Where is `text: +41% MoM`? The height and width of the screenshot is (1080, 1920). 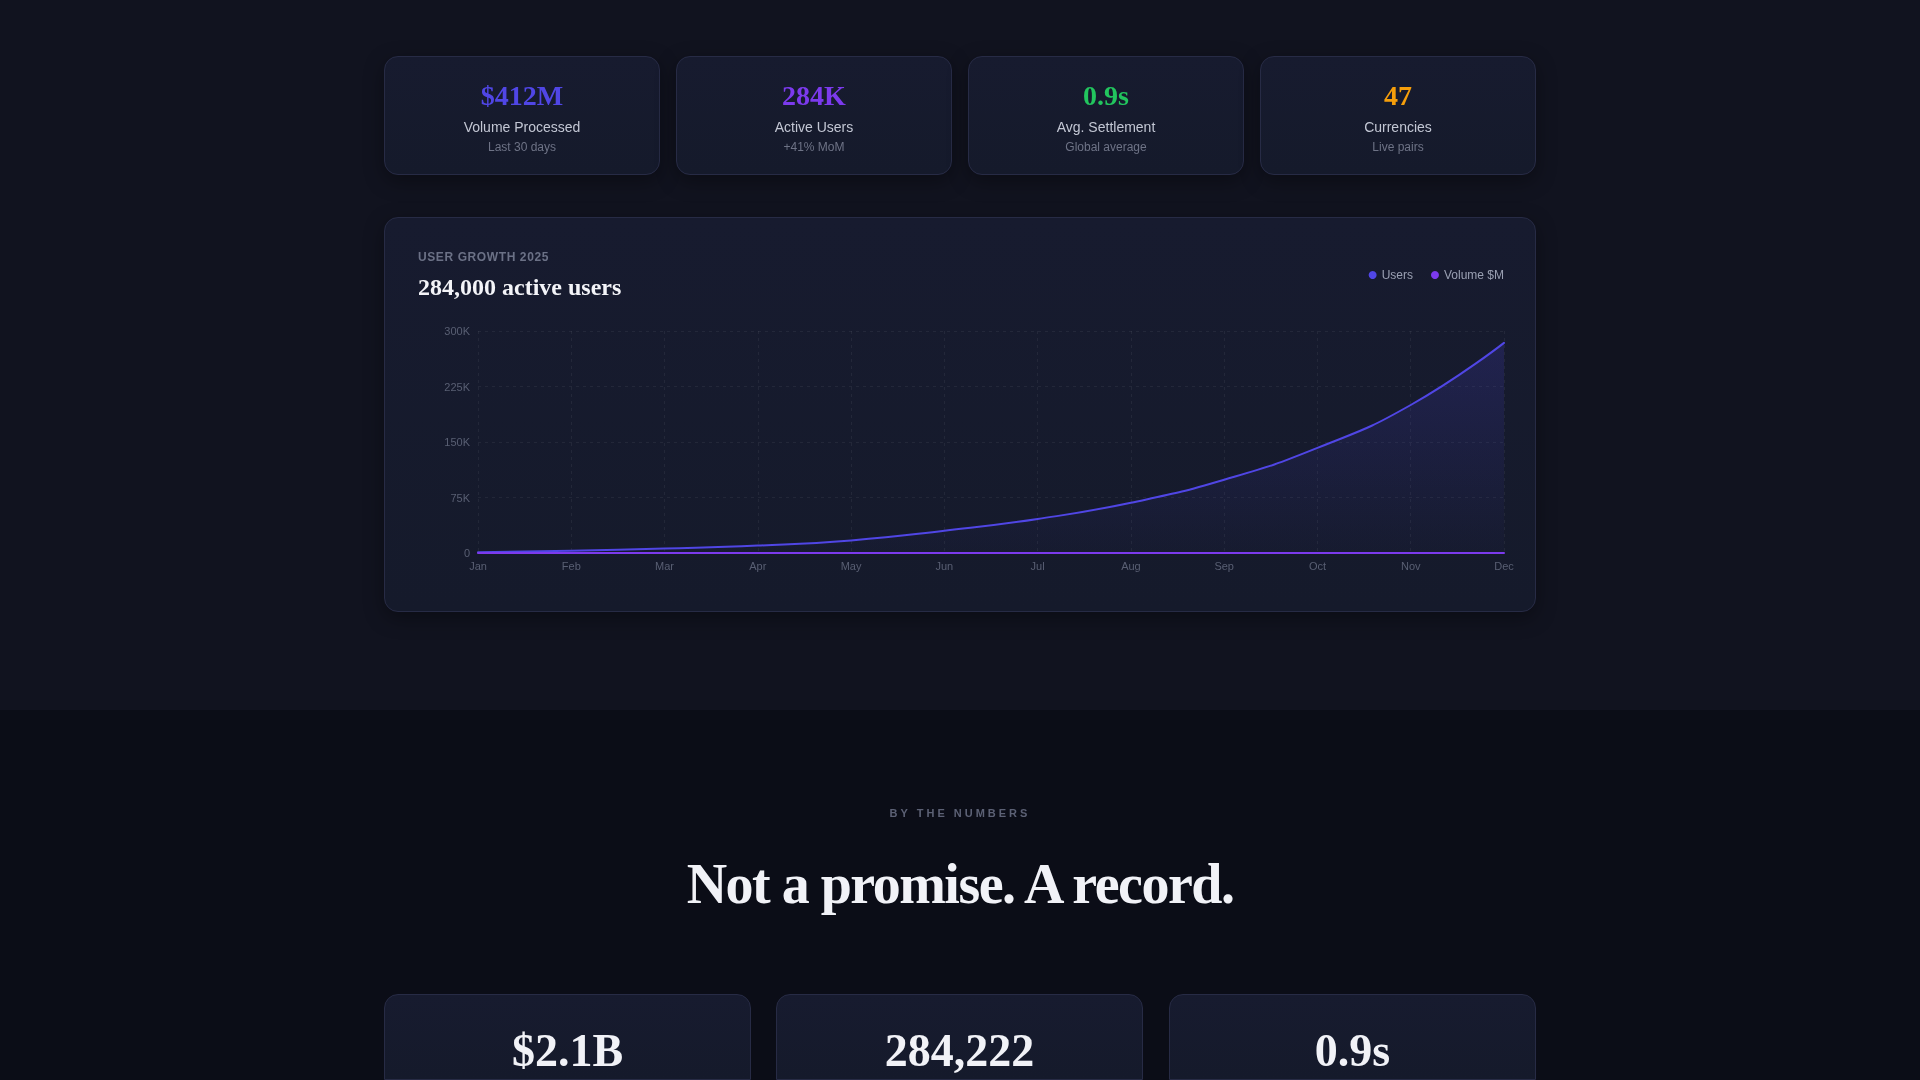 text: +41% MoM is located at coordinates (814, 147).